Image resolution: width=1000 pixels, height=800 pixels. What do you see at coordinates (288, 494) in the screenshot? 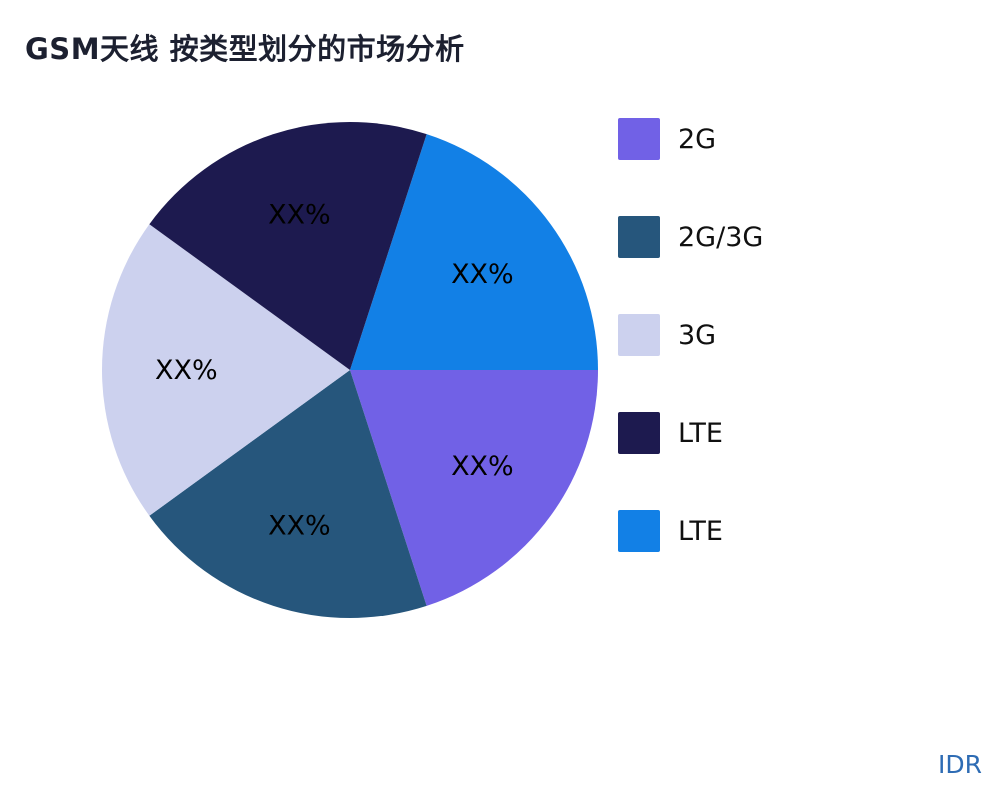
I see `pie-slice-2-2G/3G` at bounding box center [288, 494].